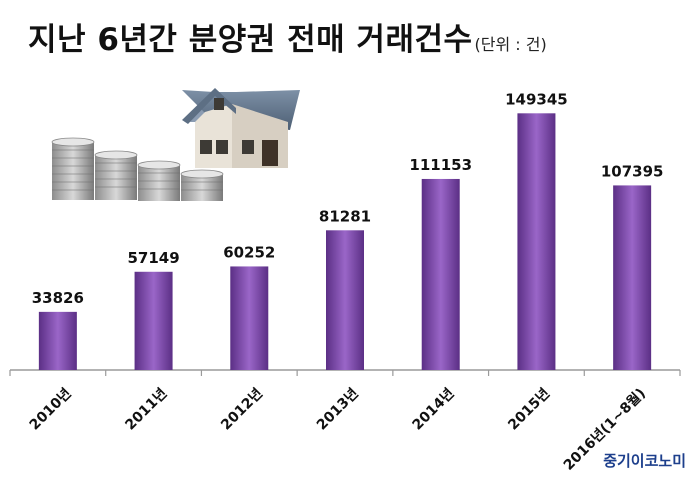 The image size is (700, 487). Describe the element at coordinates (241, 128) in the screenshot. I see `house-icon` at that location.